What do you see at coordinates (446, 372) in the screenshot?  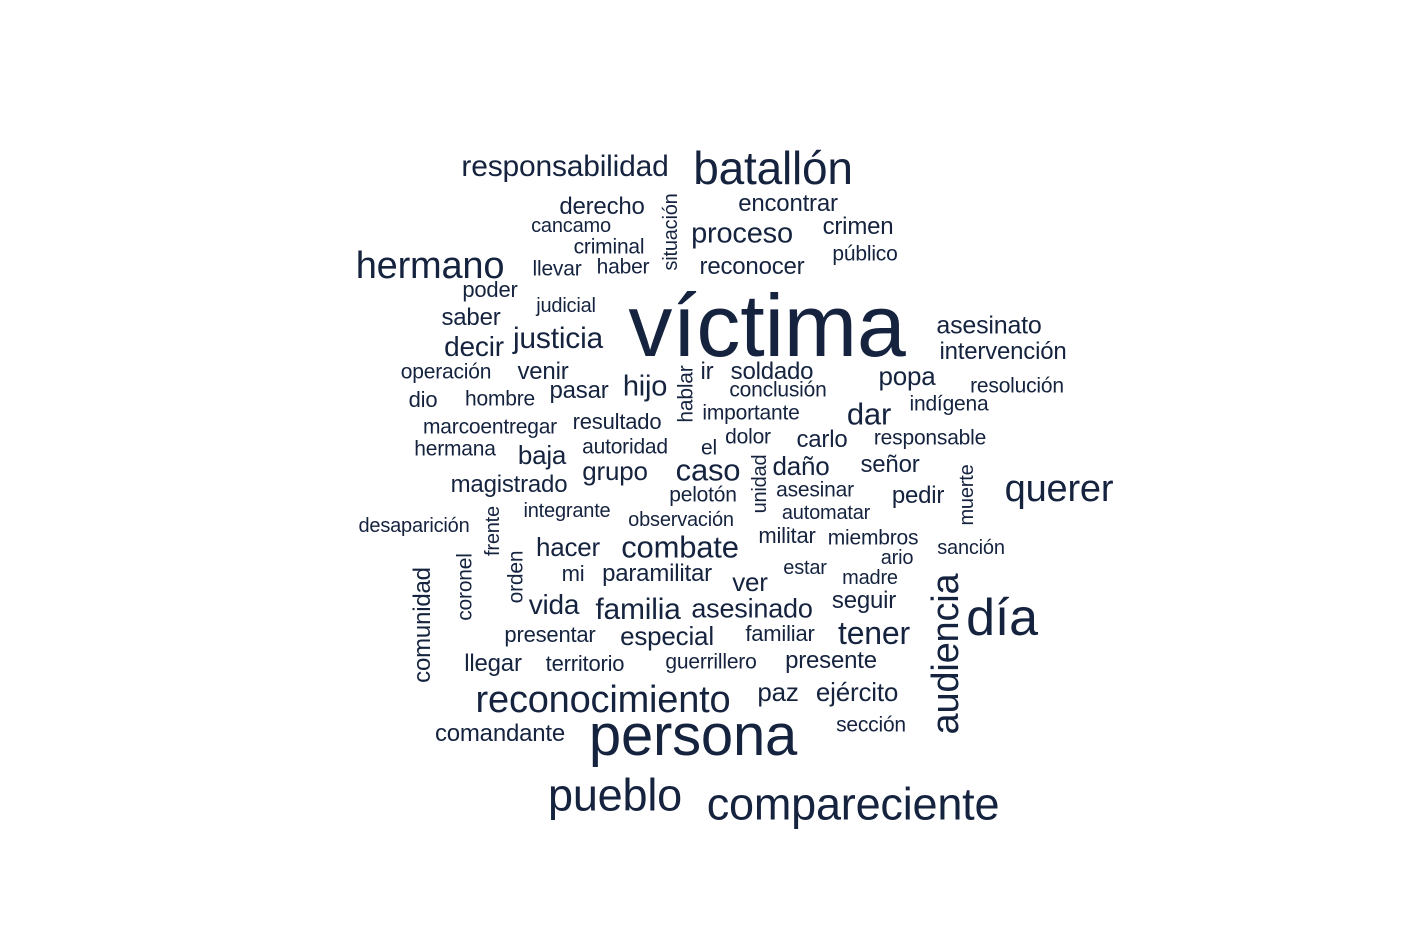 I see `word: operación` at bounding box center [446, 372].